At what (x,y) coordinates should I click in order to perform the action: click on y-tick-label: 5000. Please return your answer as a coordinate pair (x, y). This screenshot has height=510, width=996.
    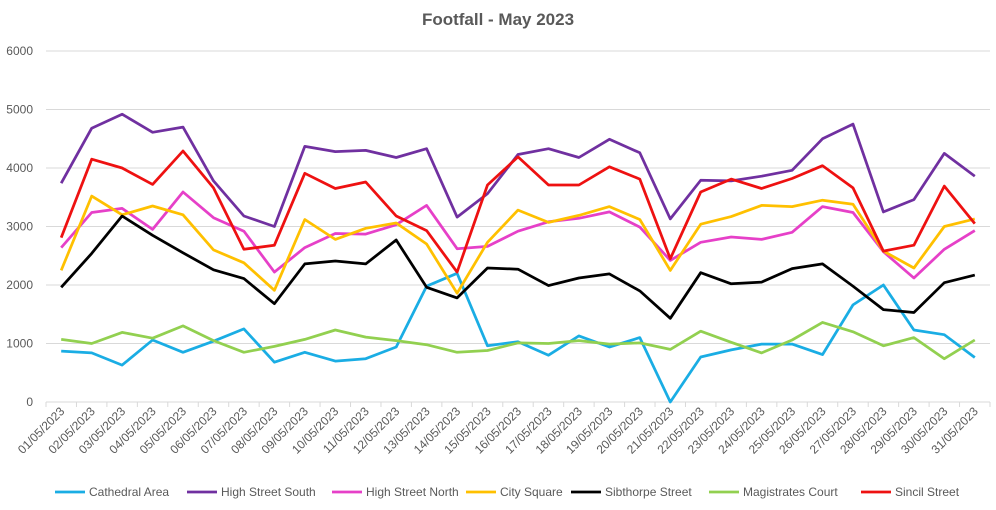
    Looking at the image, I should click on (19, 110).